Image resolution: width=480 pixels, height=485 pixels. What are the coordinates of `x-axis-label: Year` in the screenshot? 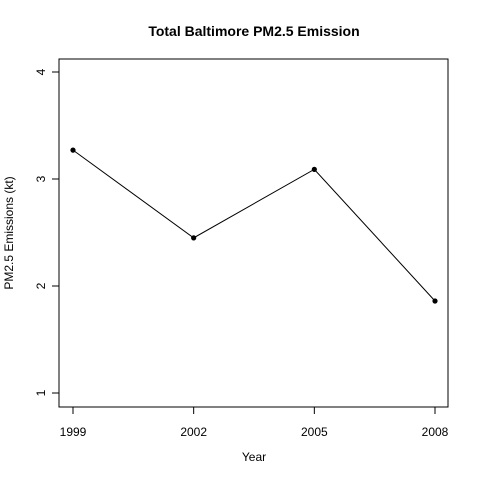 It's located at (254, 457).